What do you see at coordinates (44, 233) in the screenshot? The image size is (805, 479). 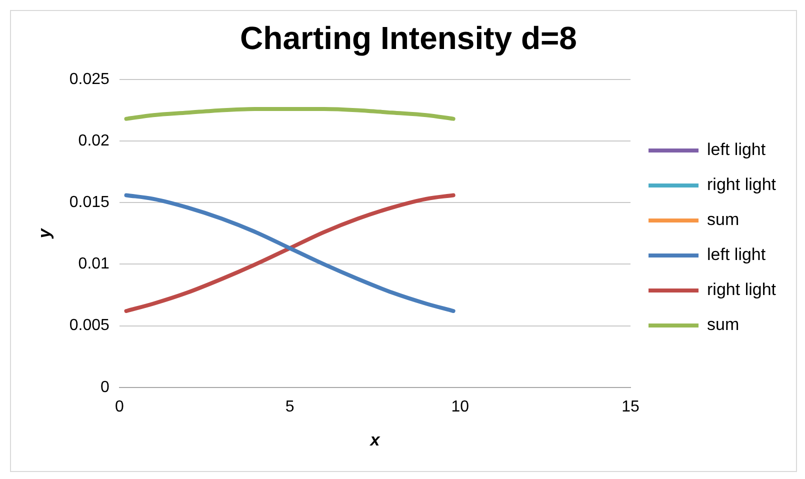 I see `y-axis-title: y` at bounding box center [44, 233].